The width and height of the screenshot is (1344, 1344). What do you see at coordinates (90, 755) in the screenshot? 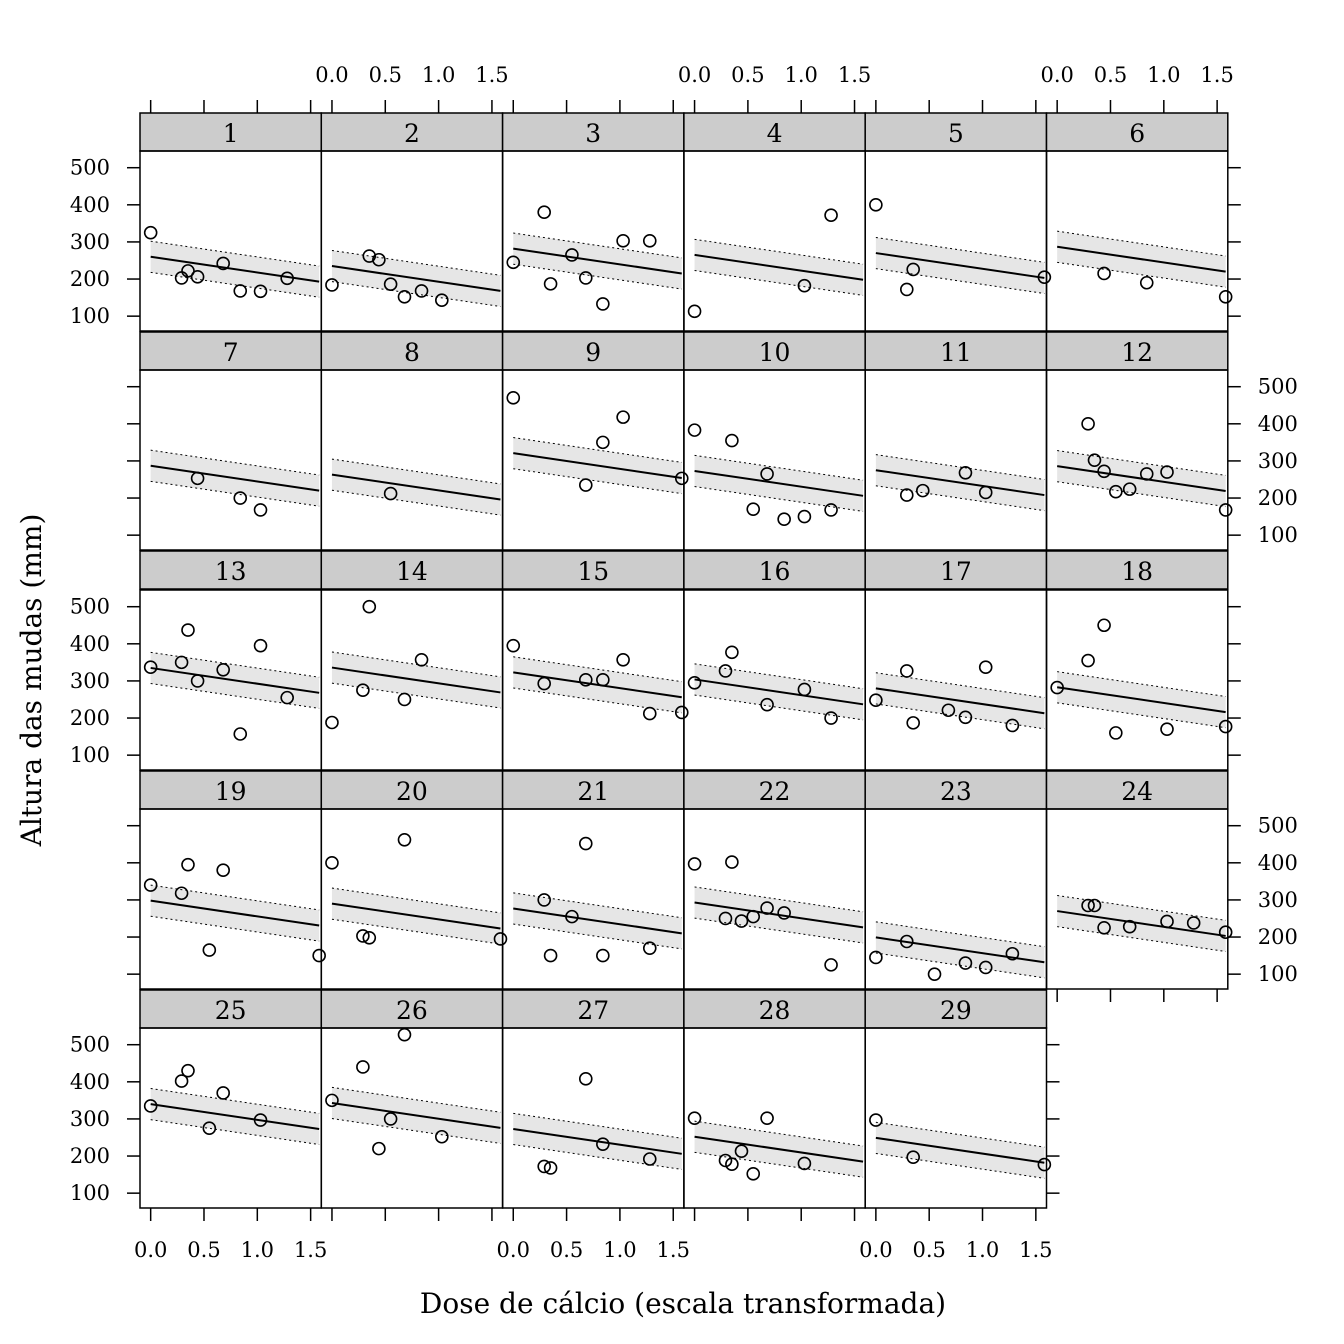
I see `y-tick-label: 100` at bounding box center [90, 755].